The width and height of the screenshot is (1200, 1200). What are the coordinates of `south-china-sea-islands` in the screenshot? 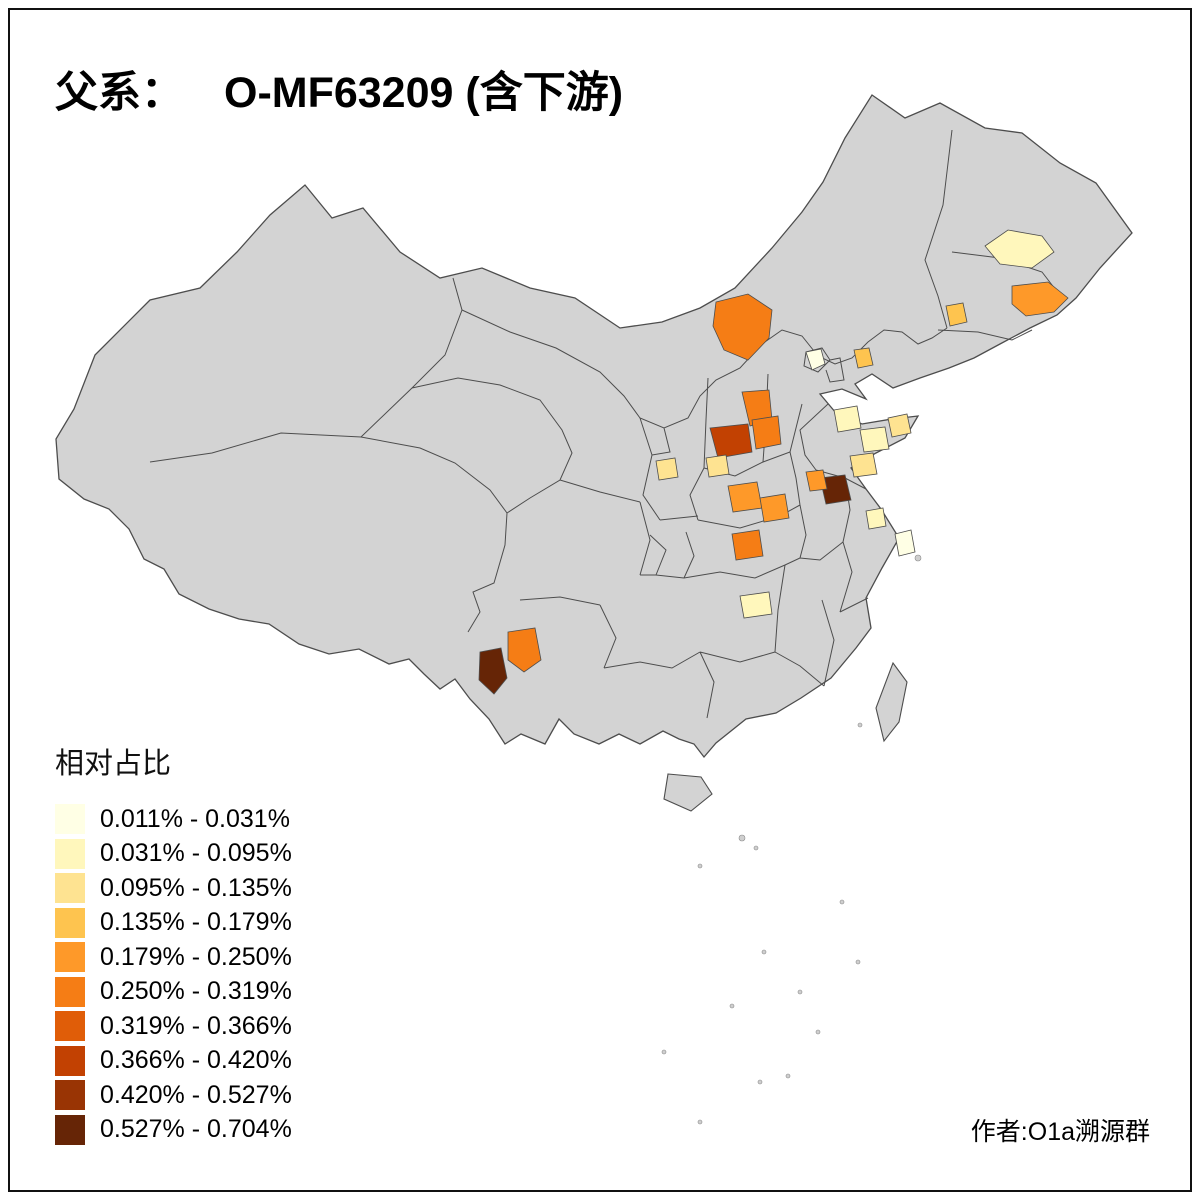 It's located at (791, 839).